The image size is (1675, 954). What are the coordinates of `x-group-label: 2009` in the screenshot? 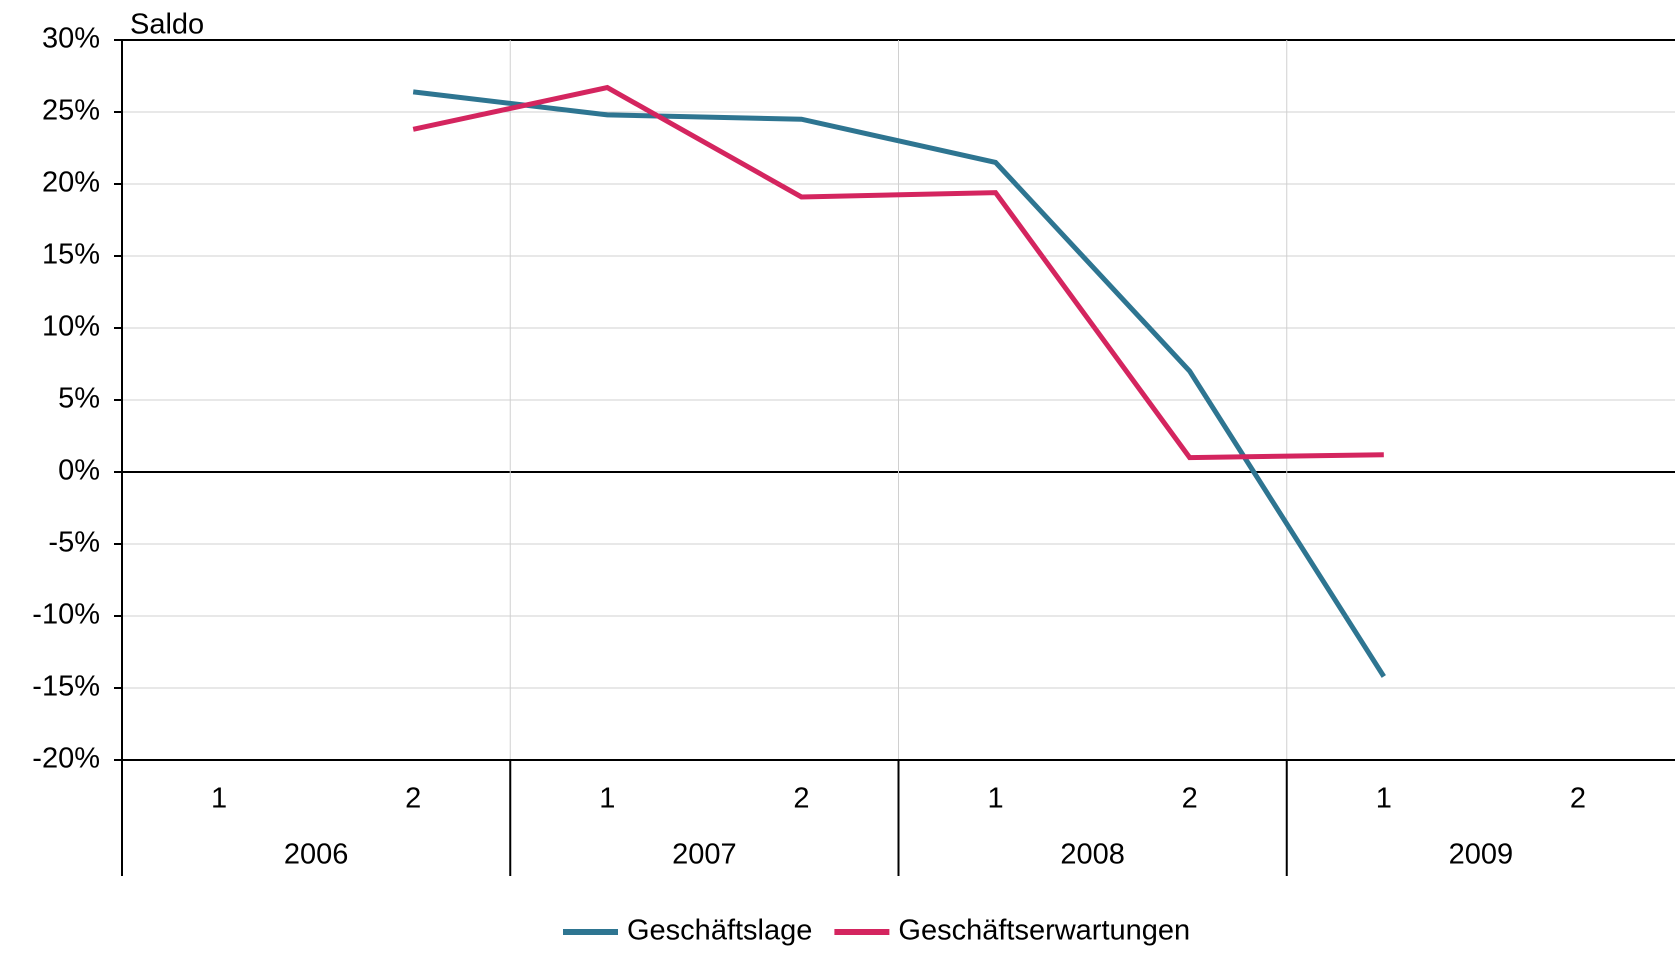 It's located at (1481, 855).